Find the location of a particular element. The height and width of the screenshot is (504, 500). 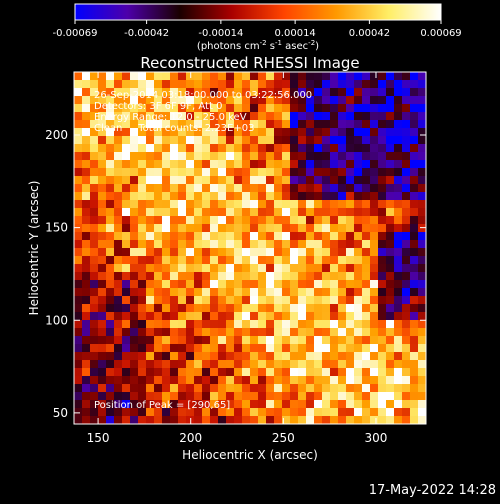

y-tick-label: 50 is located at coordinates (60, 413).